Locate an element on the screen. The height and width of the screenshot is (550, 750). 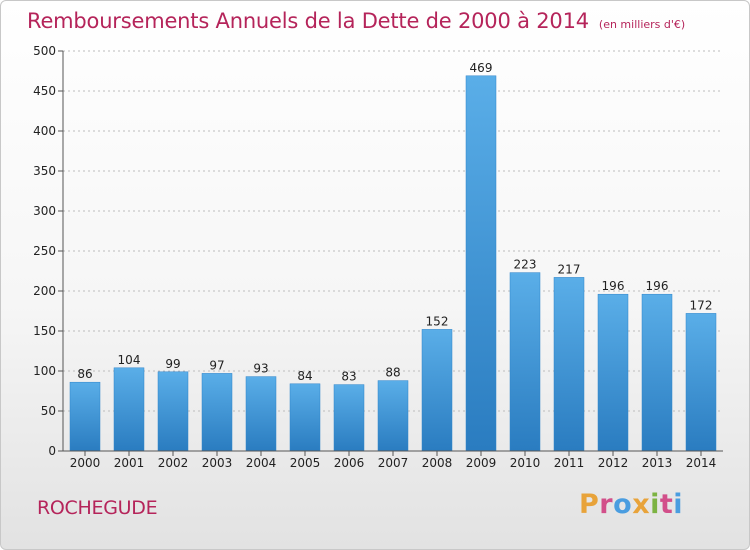
y-tick-label: 200 is located at coordinates (44, 291).